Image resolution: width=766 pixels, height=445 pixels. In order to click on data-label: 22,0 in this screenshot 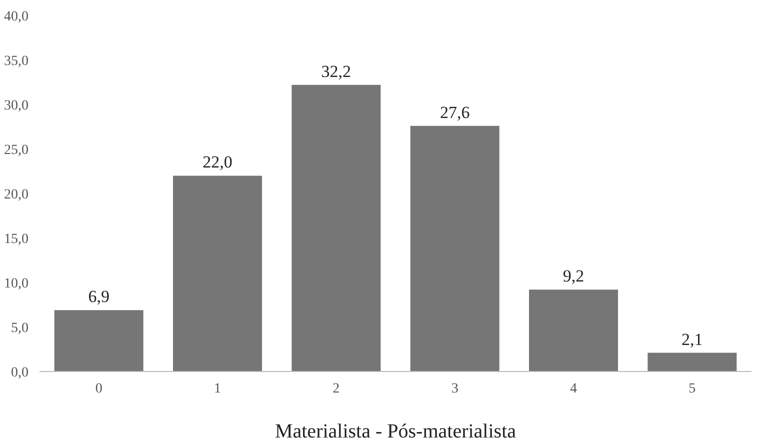, I will do `click(217, 162)`.